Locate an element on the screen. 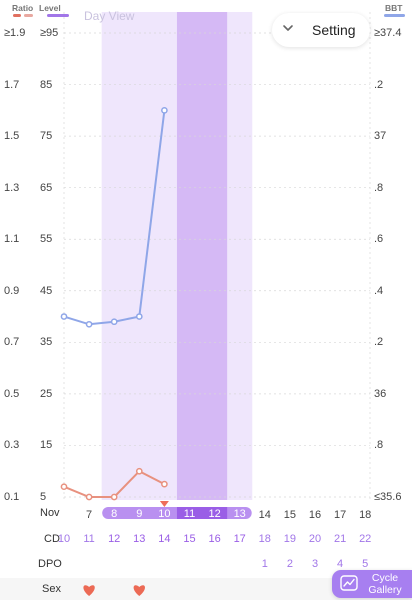 This screenshot has width=412, height=600. ovulation-band is located at coordinates (202, 256).